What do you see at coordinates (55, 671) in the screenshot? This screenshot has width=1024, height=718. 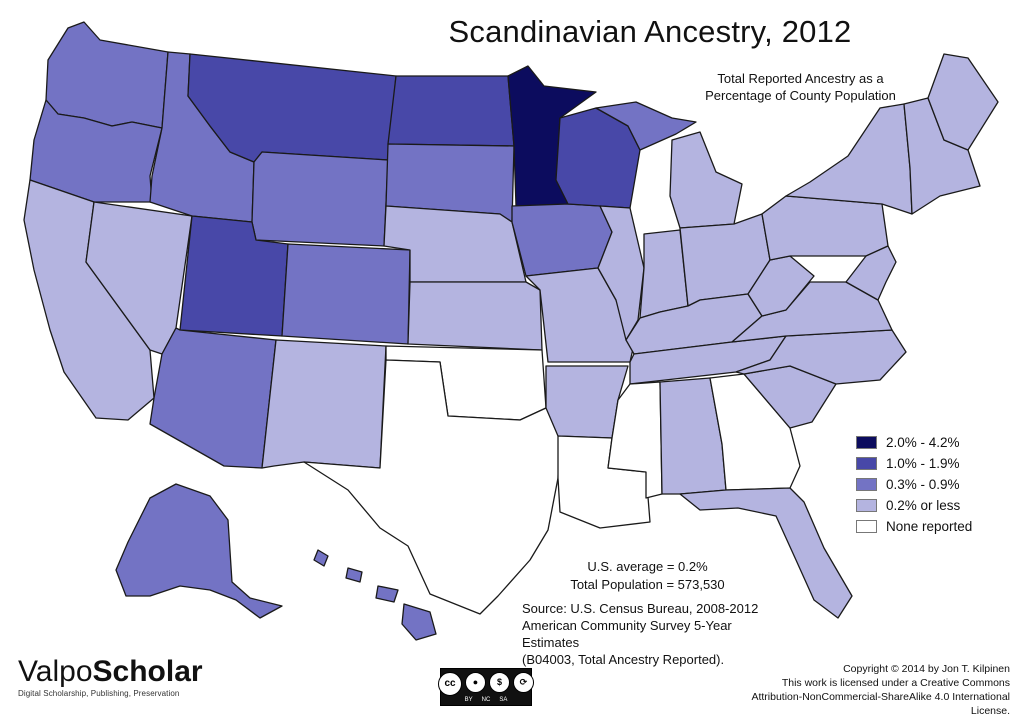 I see `logo-part-1: Valpo` at bounding box center [55, 671].